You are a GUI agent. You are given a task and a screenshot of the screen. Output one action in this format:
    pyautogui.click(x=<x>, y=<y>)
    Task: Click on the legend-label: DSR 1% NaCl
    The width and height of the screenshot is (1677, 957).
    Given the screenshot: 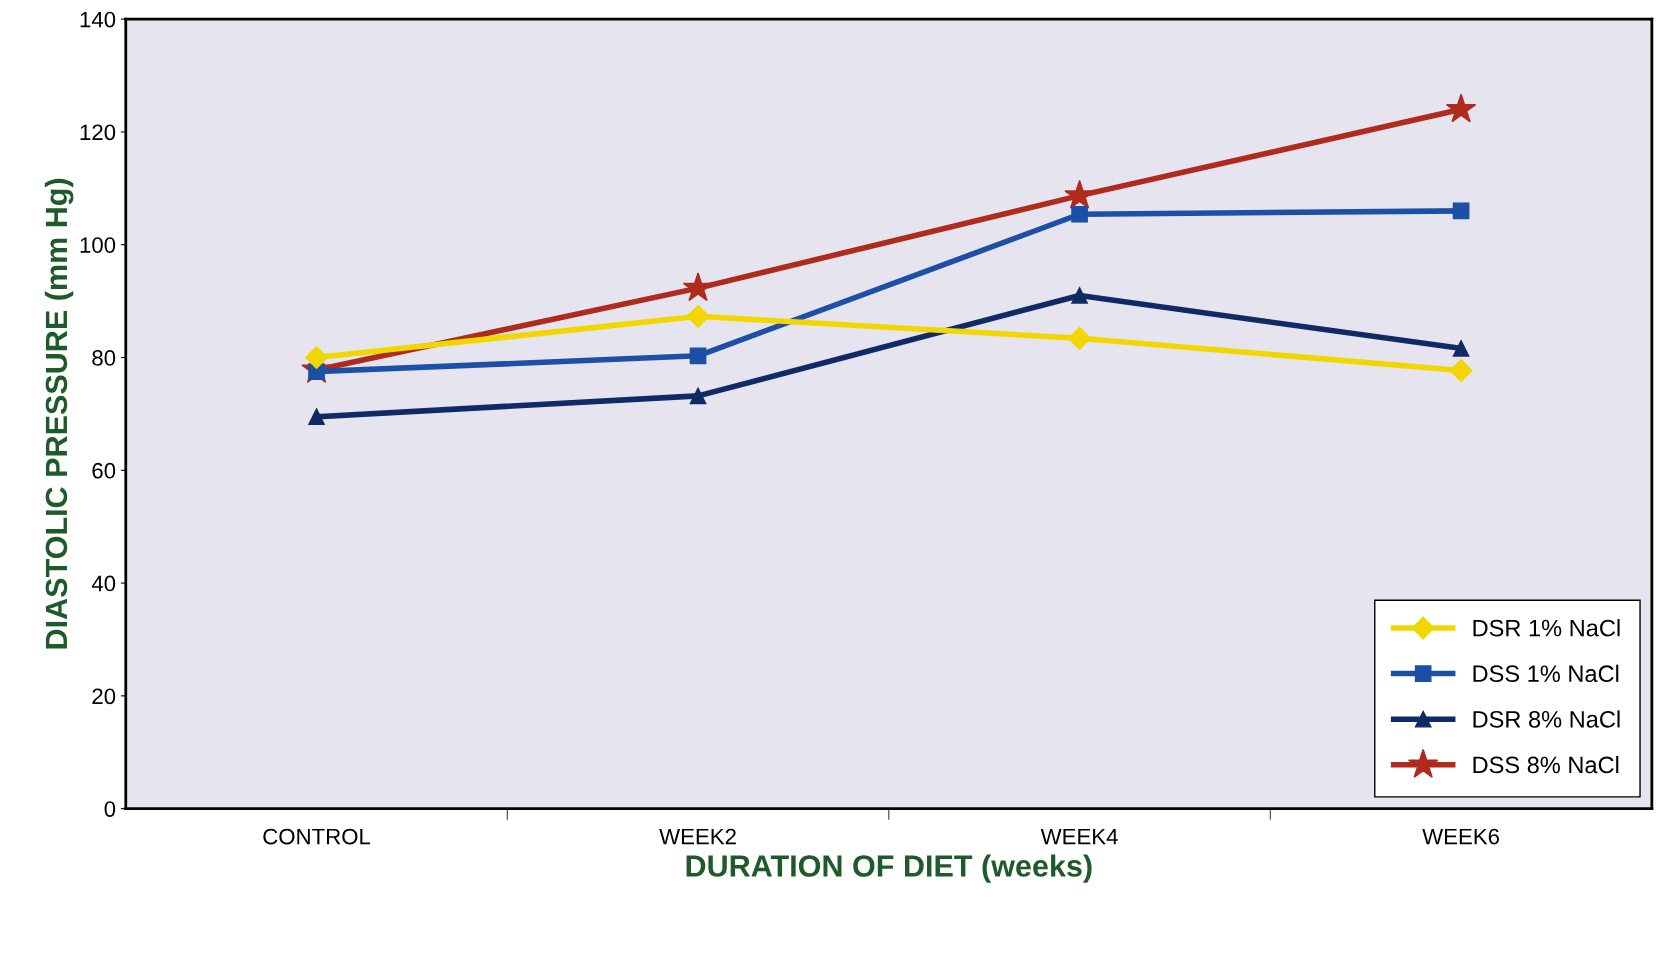 What is the action you would take?
    pyautogui.click(x=1546, y=628)
    